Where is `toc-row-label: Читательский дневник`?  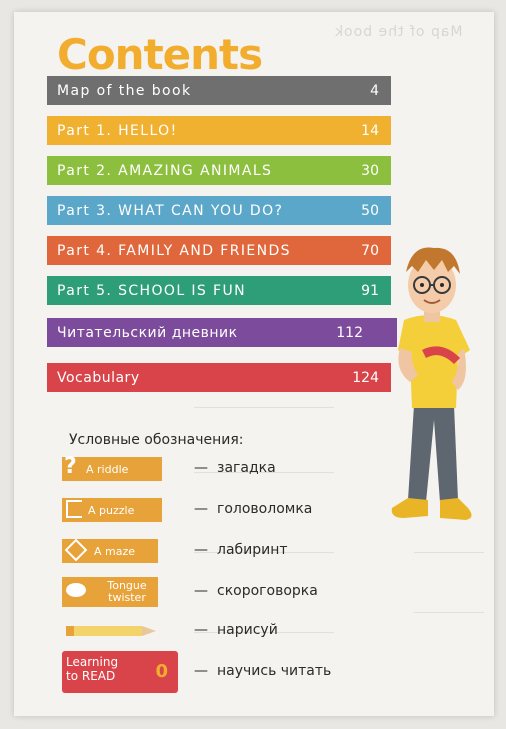
toc-row-label: Читательский дневник is located at coordinates (147, 332).